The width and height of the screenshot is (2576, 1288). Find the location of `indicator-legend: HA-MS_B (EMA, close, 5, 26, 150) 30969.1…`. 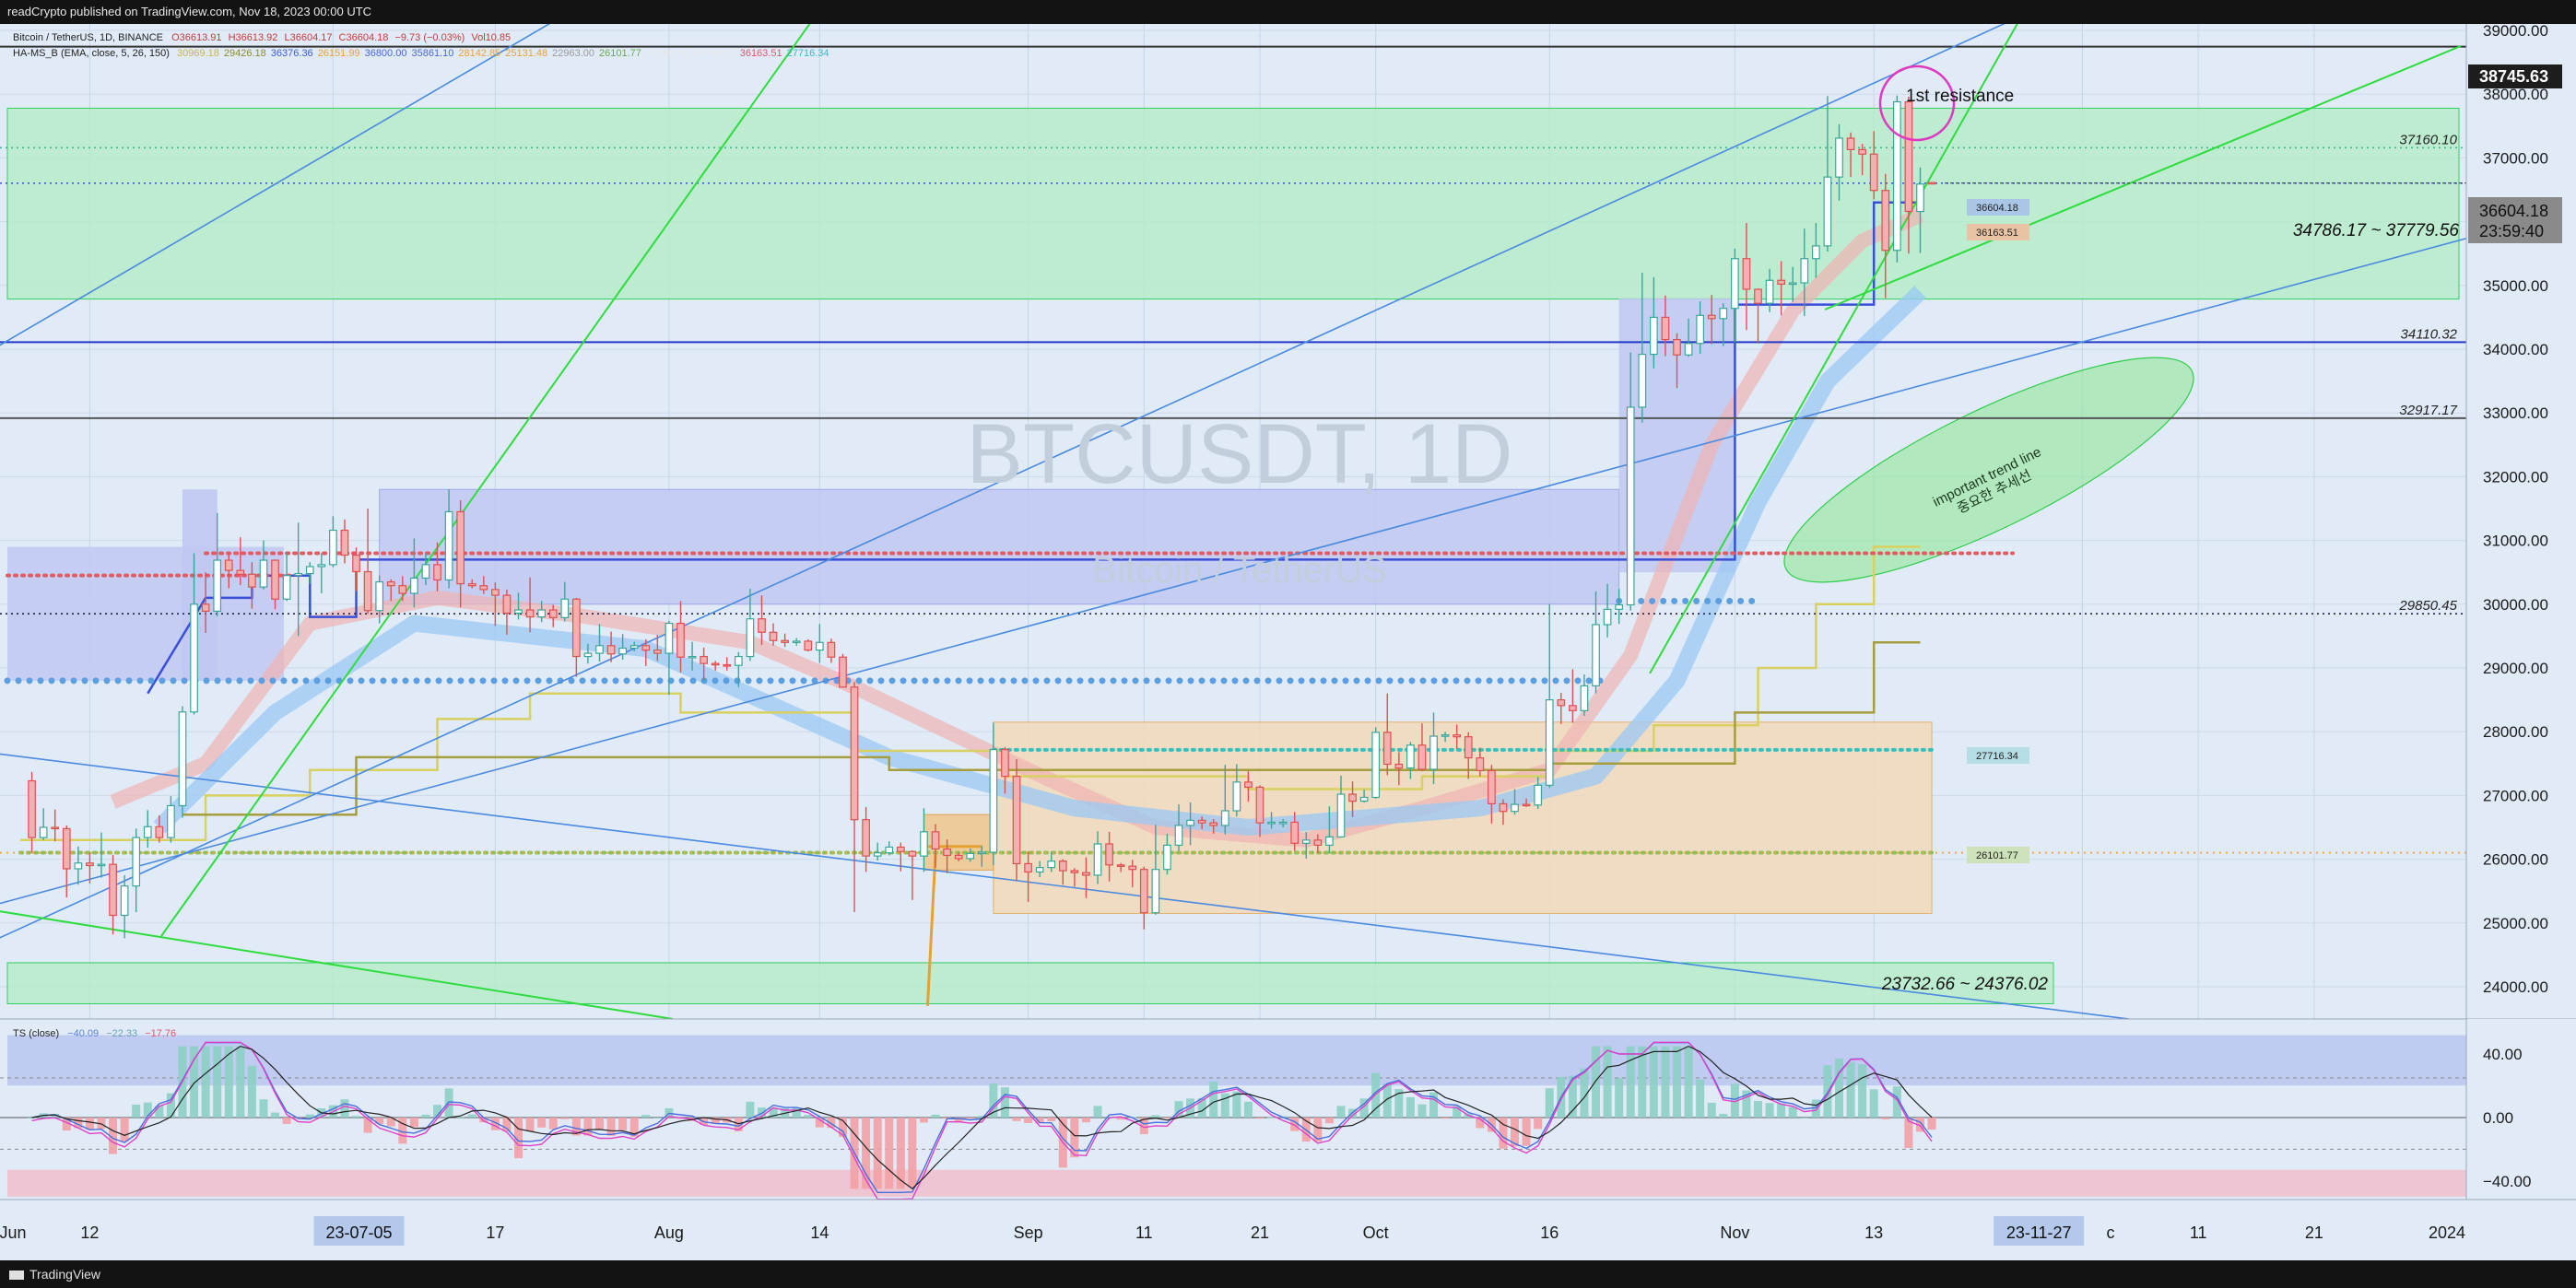

indicator-legend: HA-MS_B (EMA, close, 5, 26, 150) 30969.1… is located at coordinates (421, 53).